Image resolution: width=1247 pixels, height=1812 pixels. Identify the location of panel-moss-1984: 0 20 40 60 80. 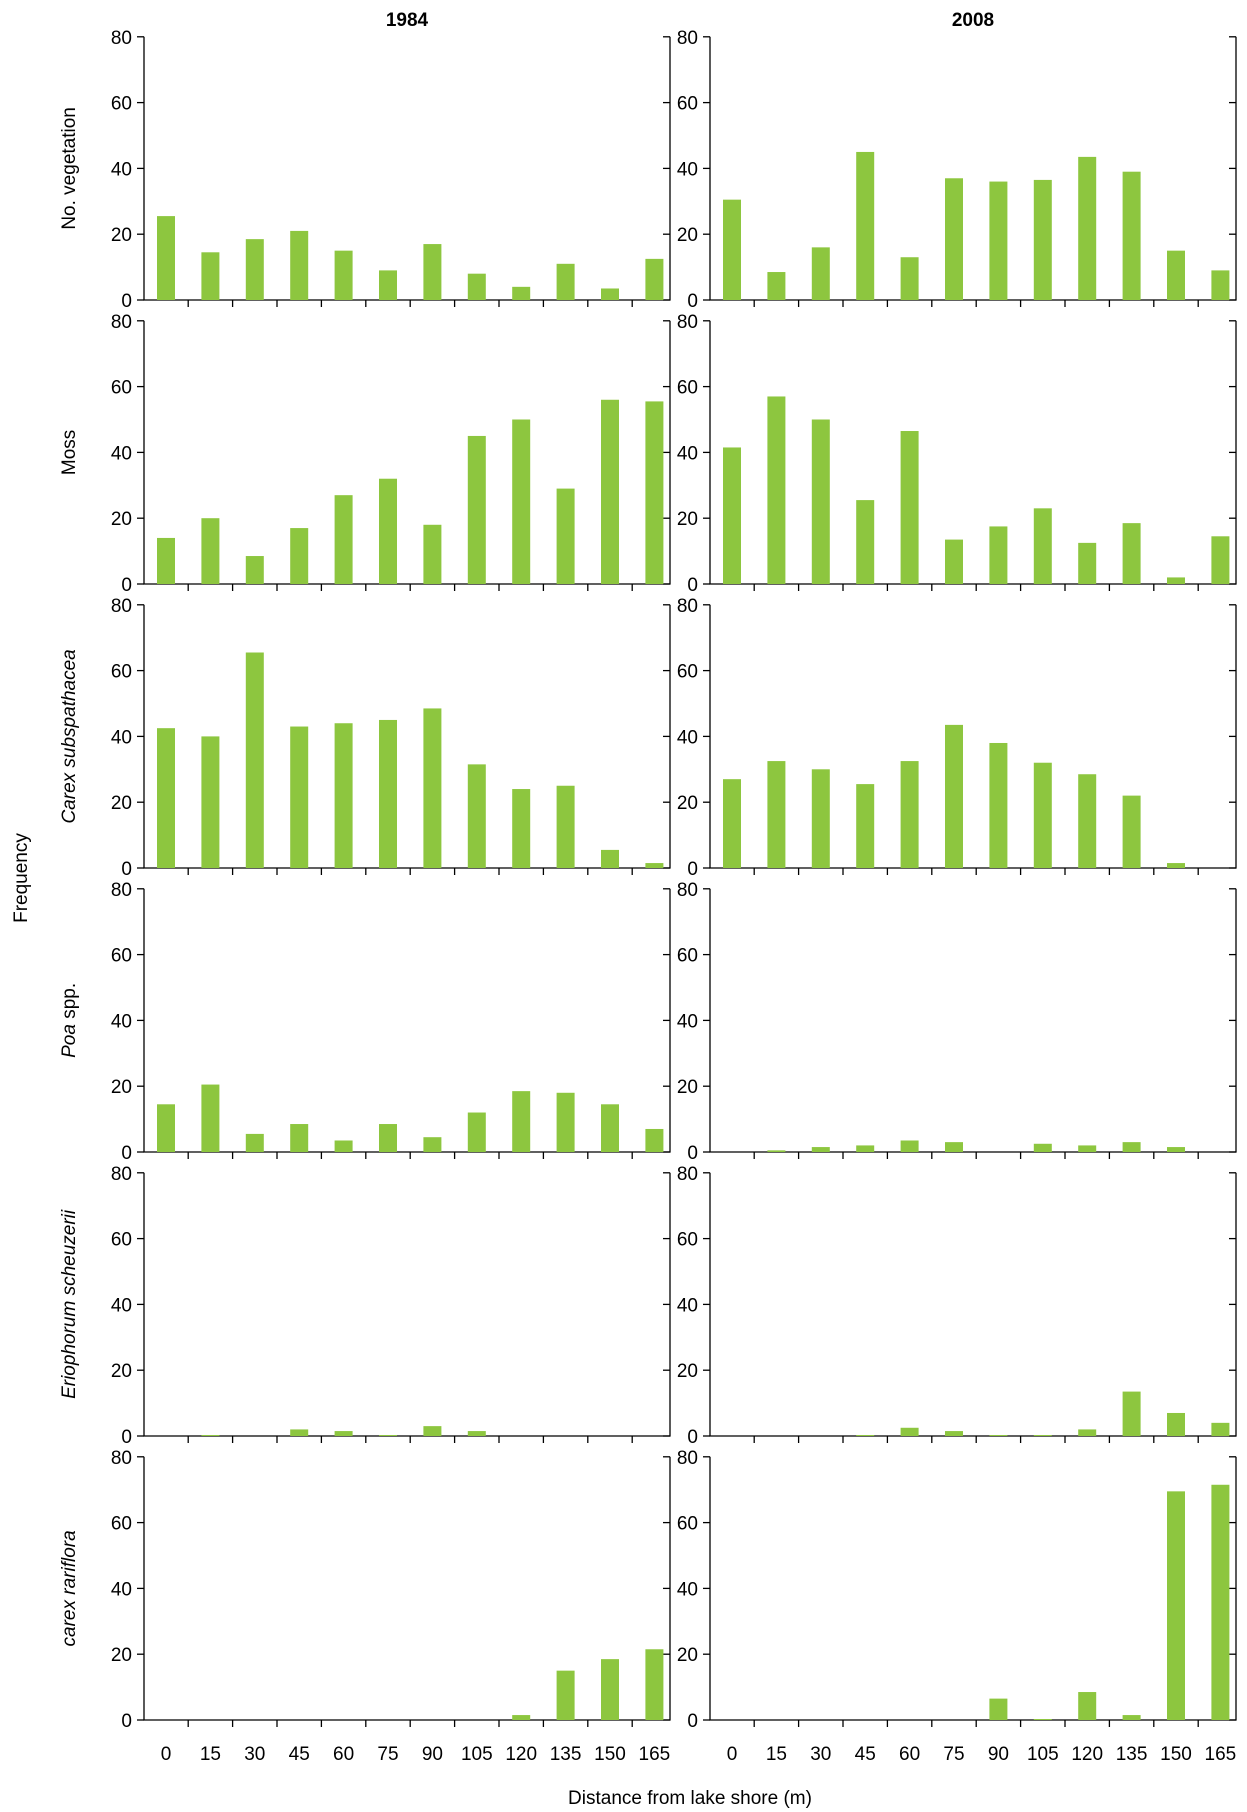
(391, 454).